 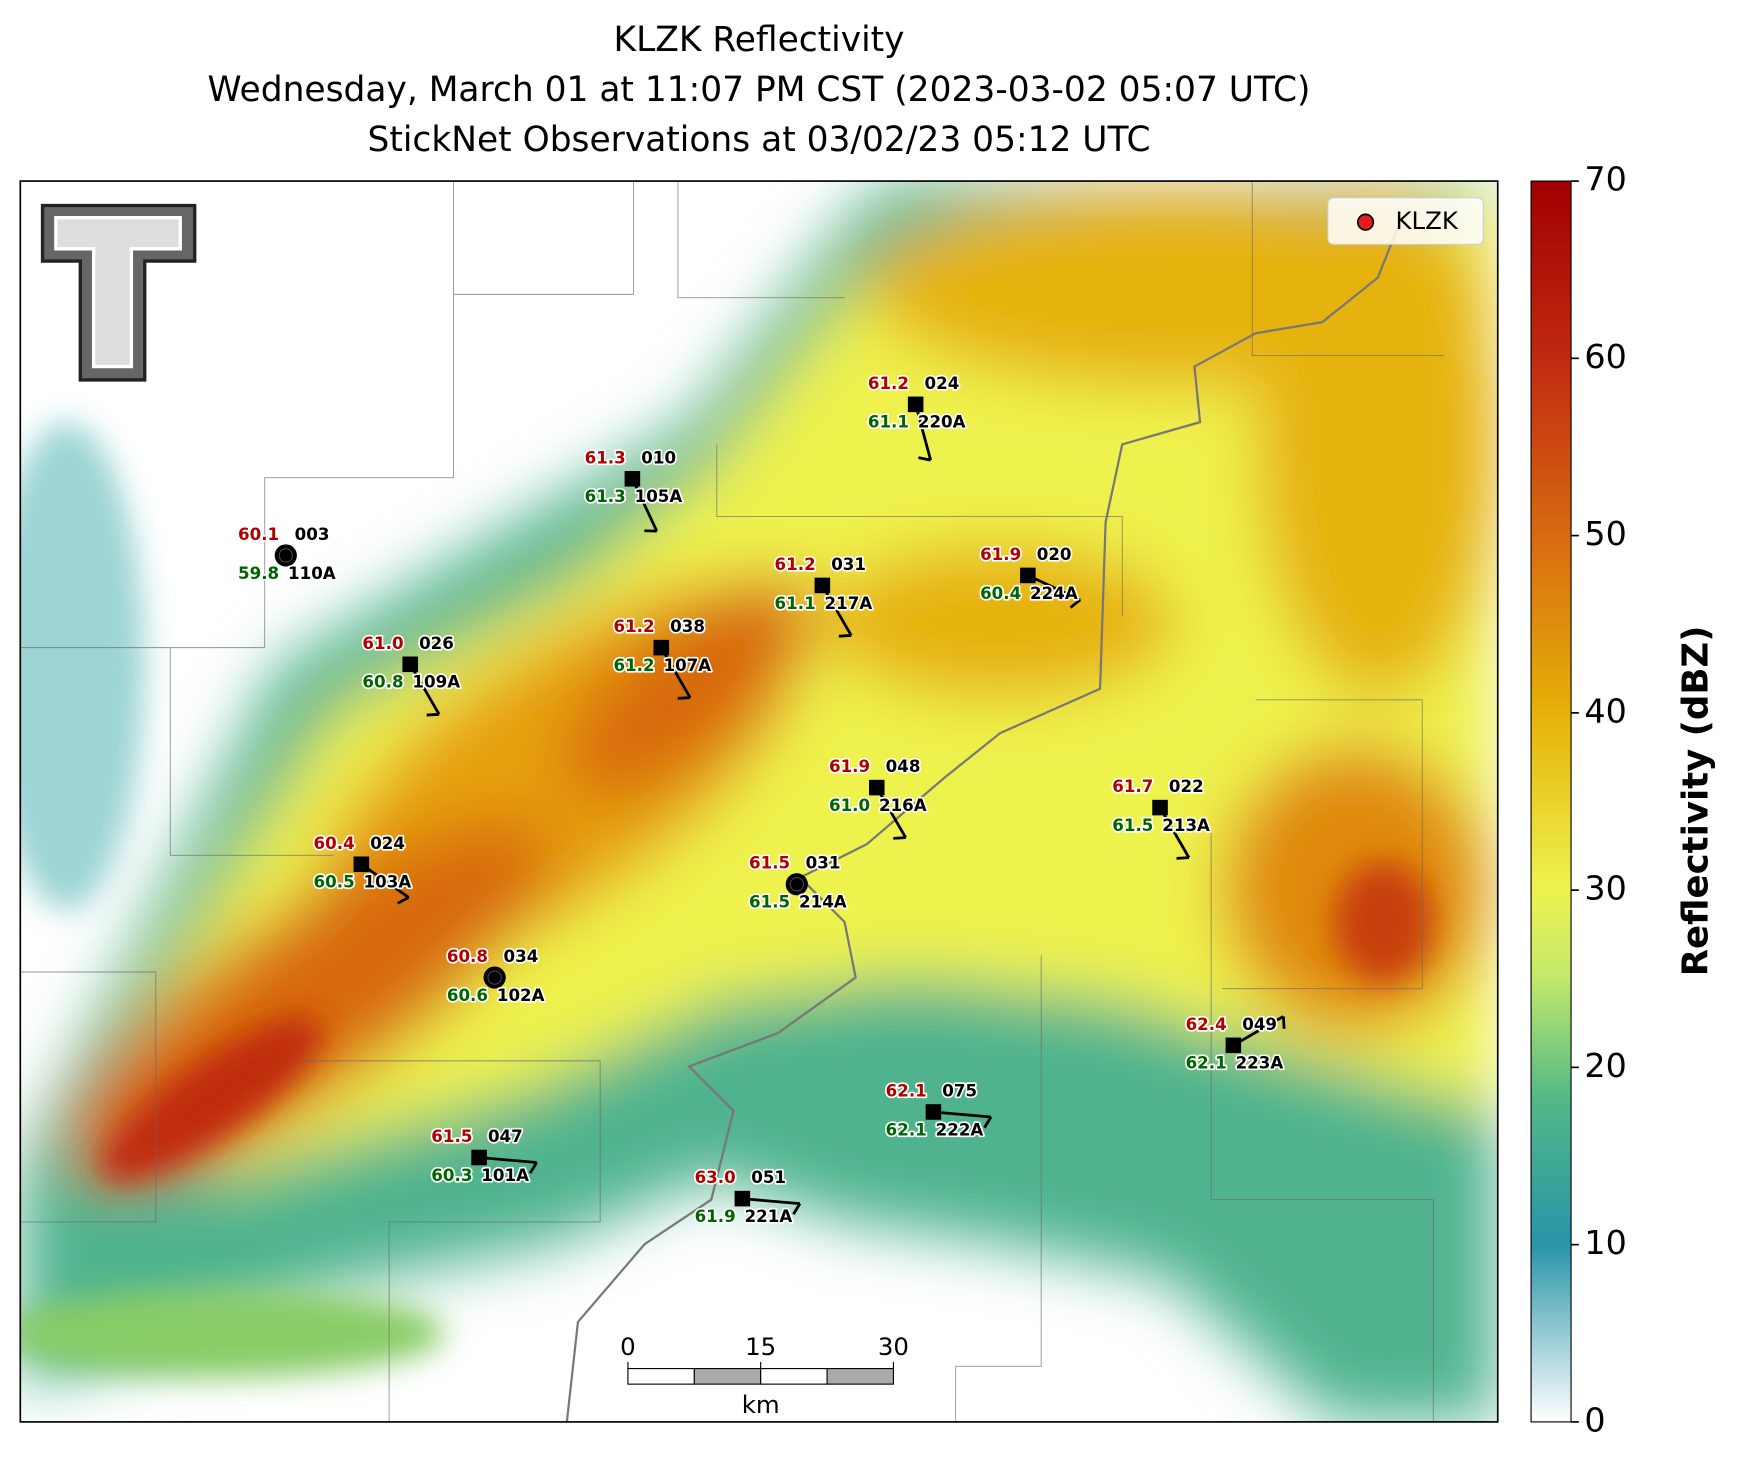 What do you see at coordinates (960, 1129) in the screenshot?
I see `station-id: 222A` at bounding box center [960, 1129].